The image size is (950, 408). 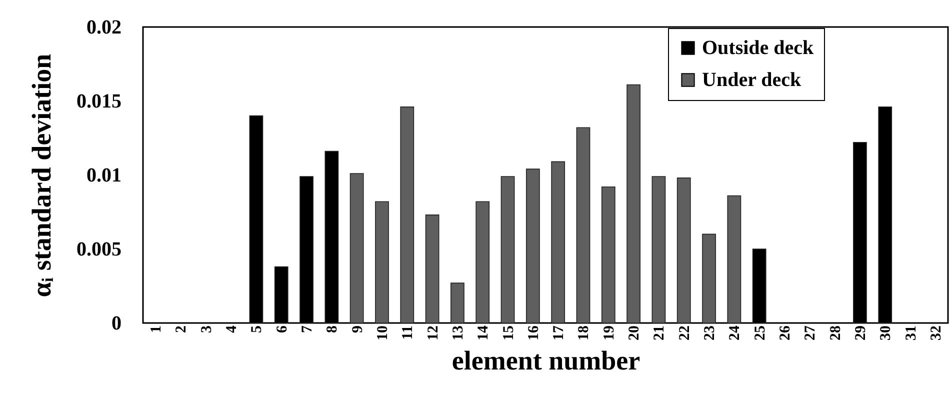 I want to click on x-tick-label: 15, so click(x=508, y=333).